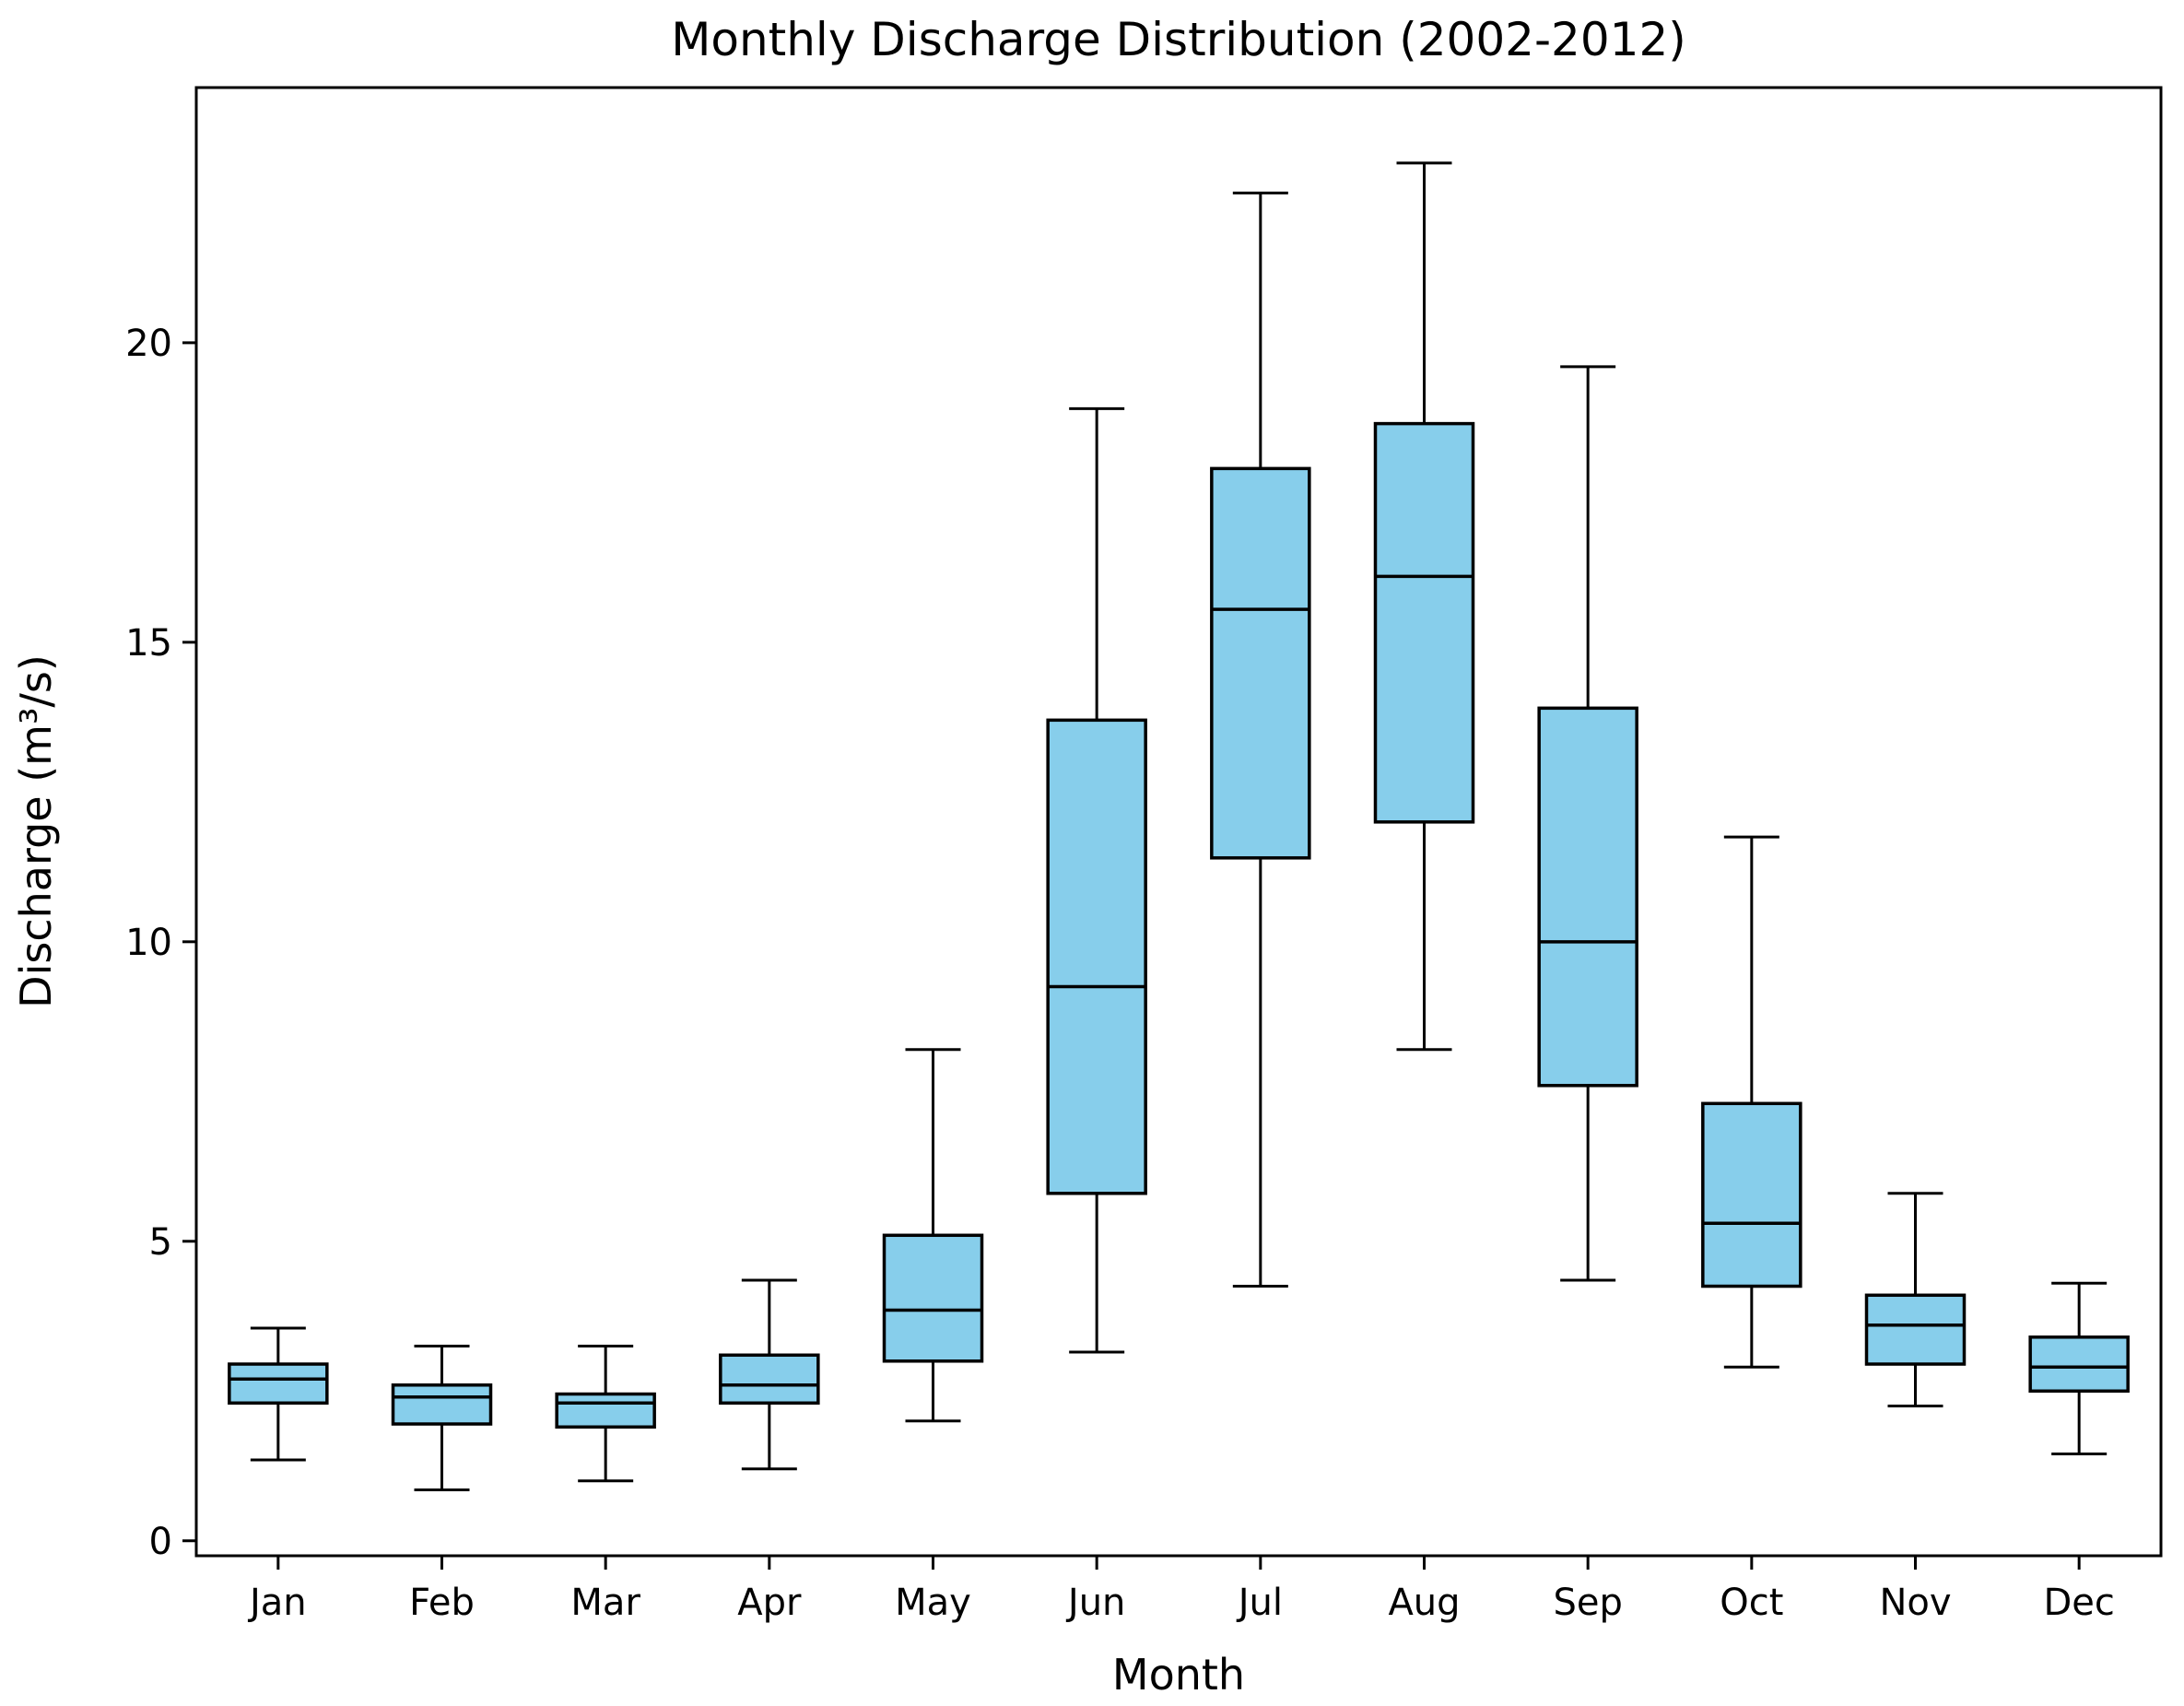 Image resolution: width=2184 pixels, height=1706 pixels. I want to click on x-tick-label-nov: Nov, so click(1915, 1603).